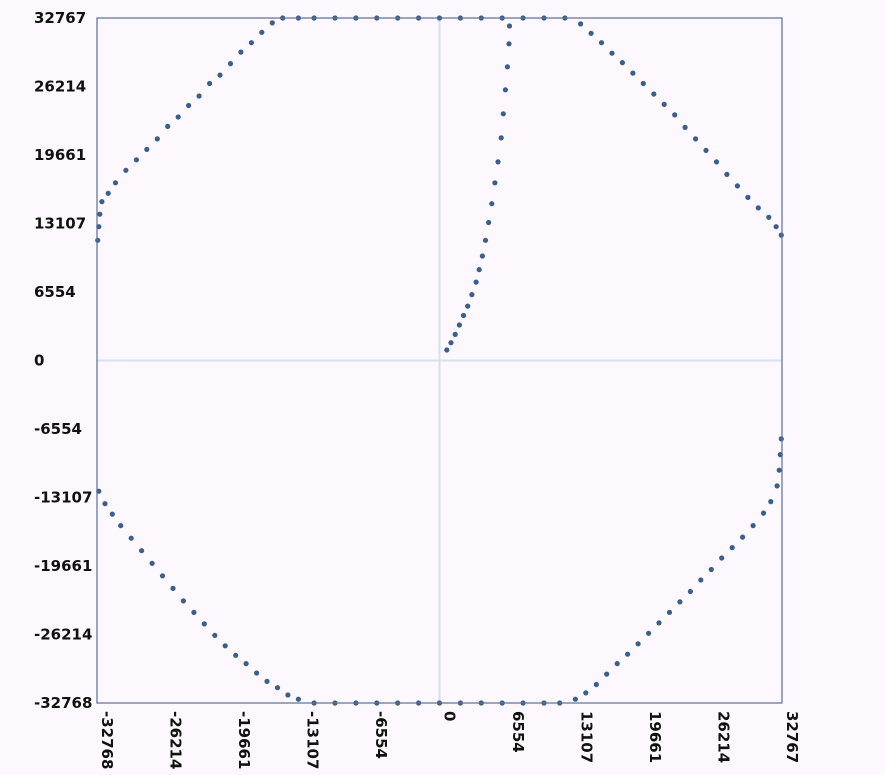  I want to click on x-tick-label: -26214, so click(176, 740).